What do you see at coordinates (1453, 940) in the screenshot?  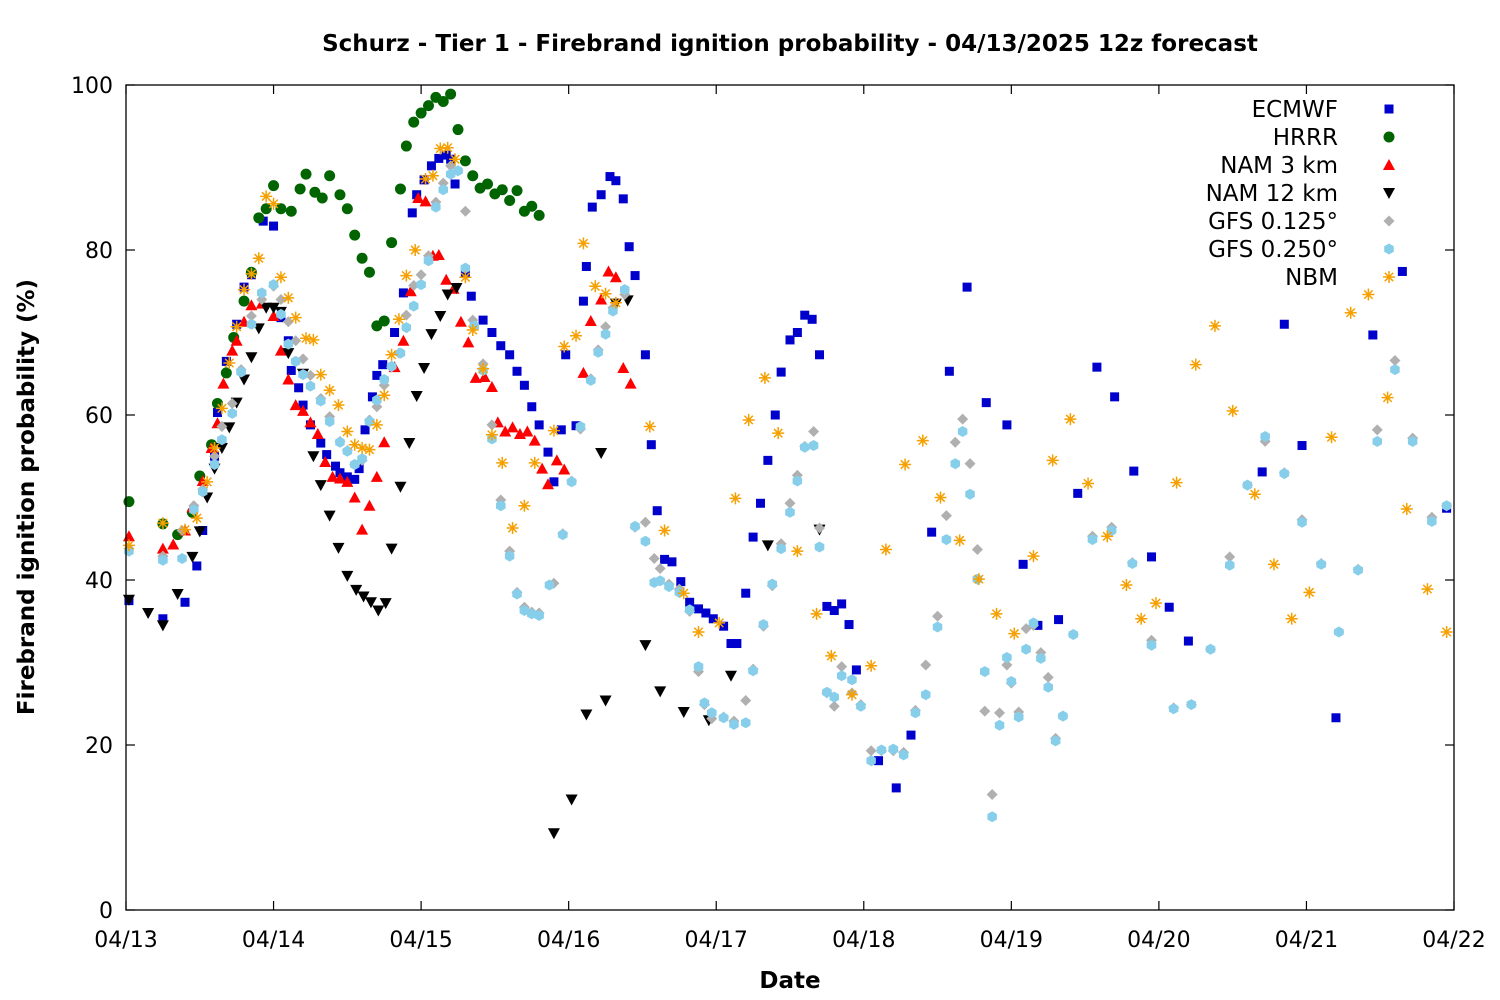 I see `x-tick-label: 04/22` at bounding box center [1453, 940].